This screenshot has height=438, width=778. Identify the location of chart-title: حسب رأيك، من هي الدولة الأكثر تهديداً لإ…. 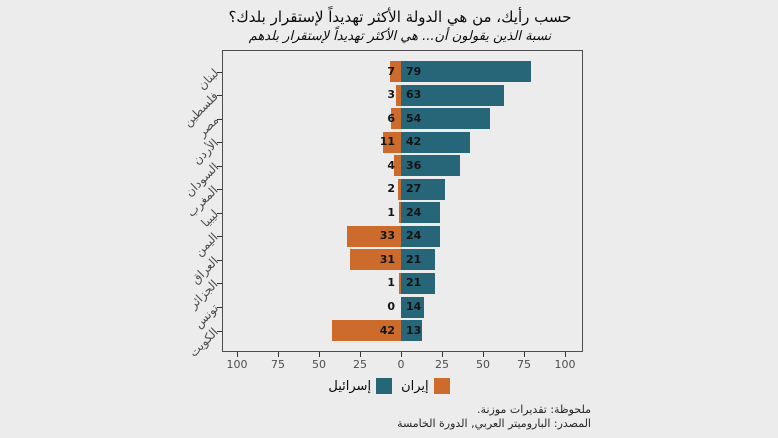
(400, 17).